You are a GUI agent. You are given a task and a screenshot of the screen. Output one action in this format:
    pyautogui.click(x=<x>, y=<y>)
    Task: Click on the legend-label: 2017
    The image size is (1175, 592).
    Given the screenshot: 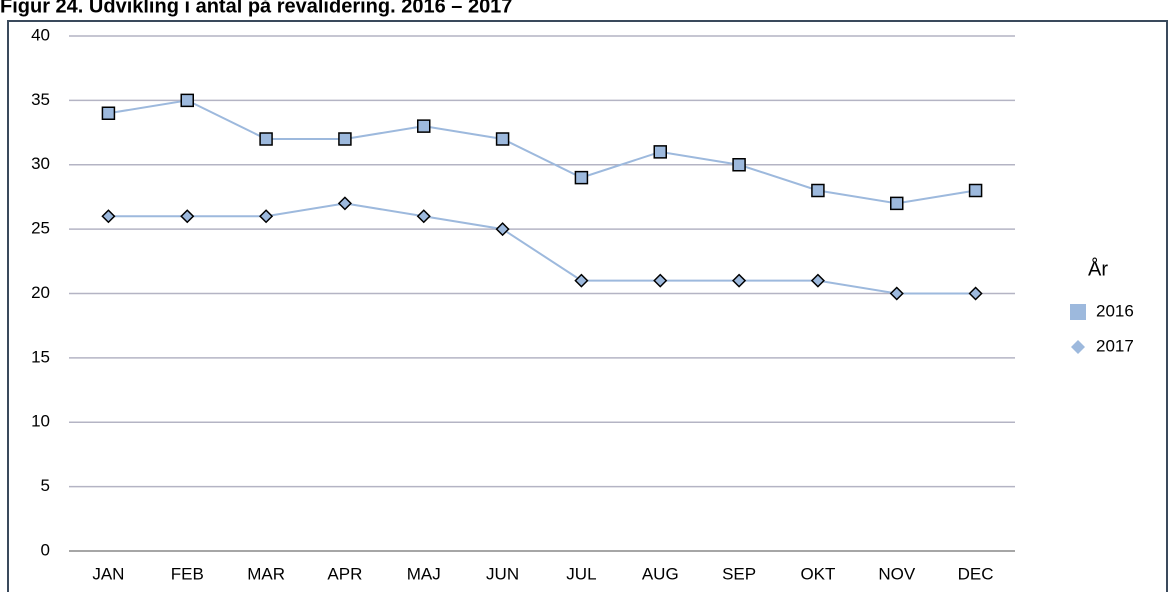 What is the action you would take?
    pyautogui.click(x=1115, y=345)
    